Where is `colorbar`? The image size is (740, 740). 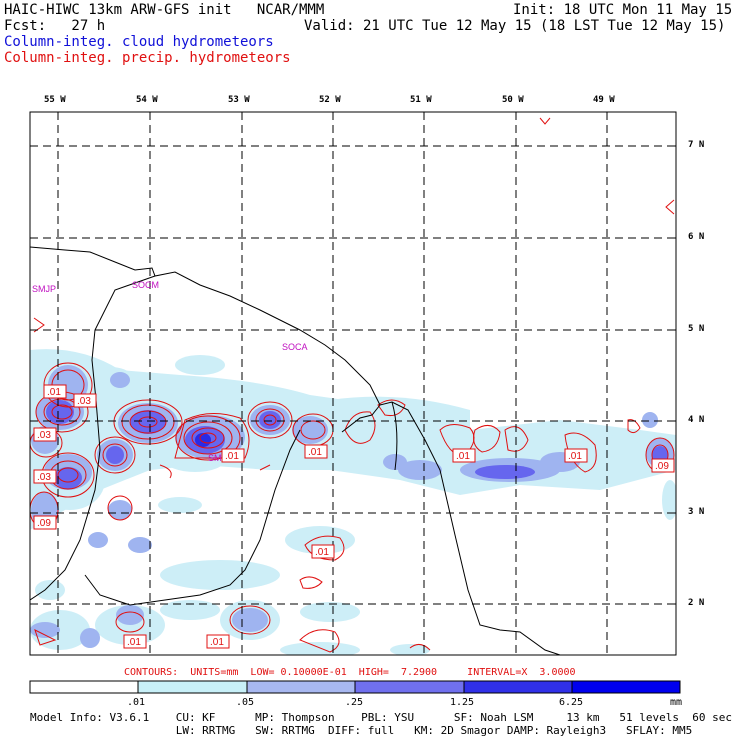 colorbar is located at coordinates (355, 687).